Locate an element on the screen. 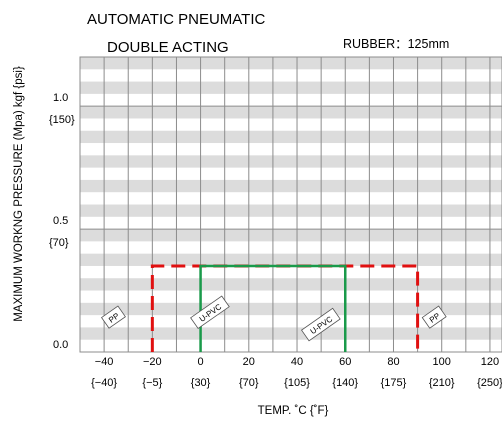 This screenshot has height=423, width=502. plot-series is located at coordinates (285, 308).